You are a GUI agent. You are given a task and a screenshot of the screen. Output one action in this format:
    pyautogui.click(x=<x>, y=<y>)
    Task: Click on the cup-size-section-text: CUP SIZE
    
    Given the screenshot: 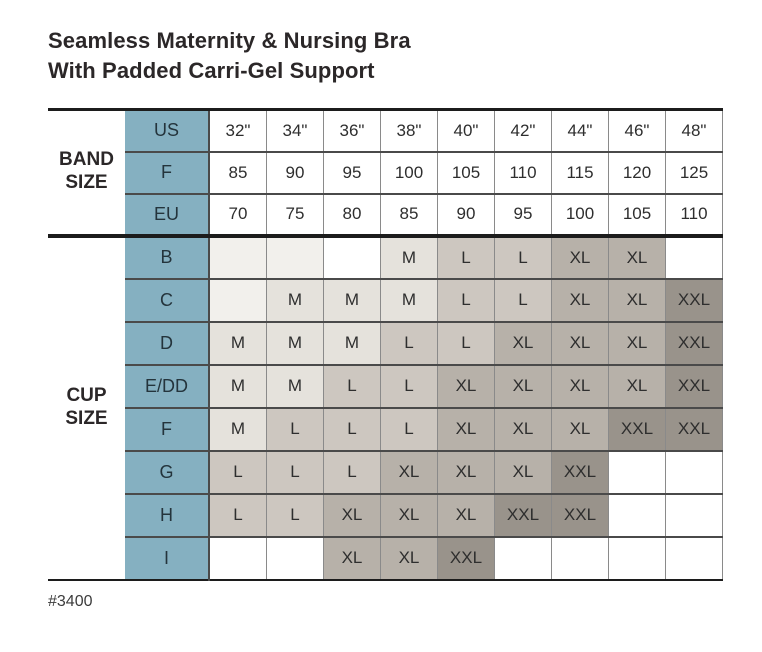 What is the action you would take?
    pyautogui.click(x=86, y=407)
    